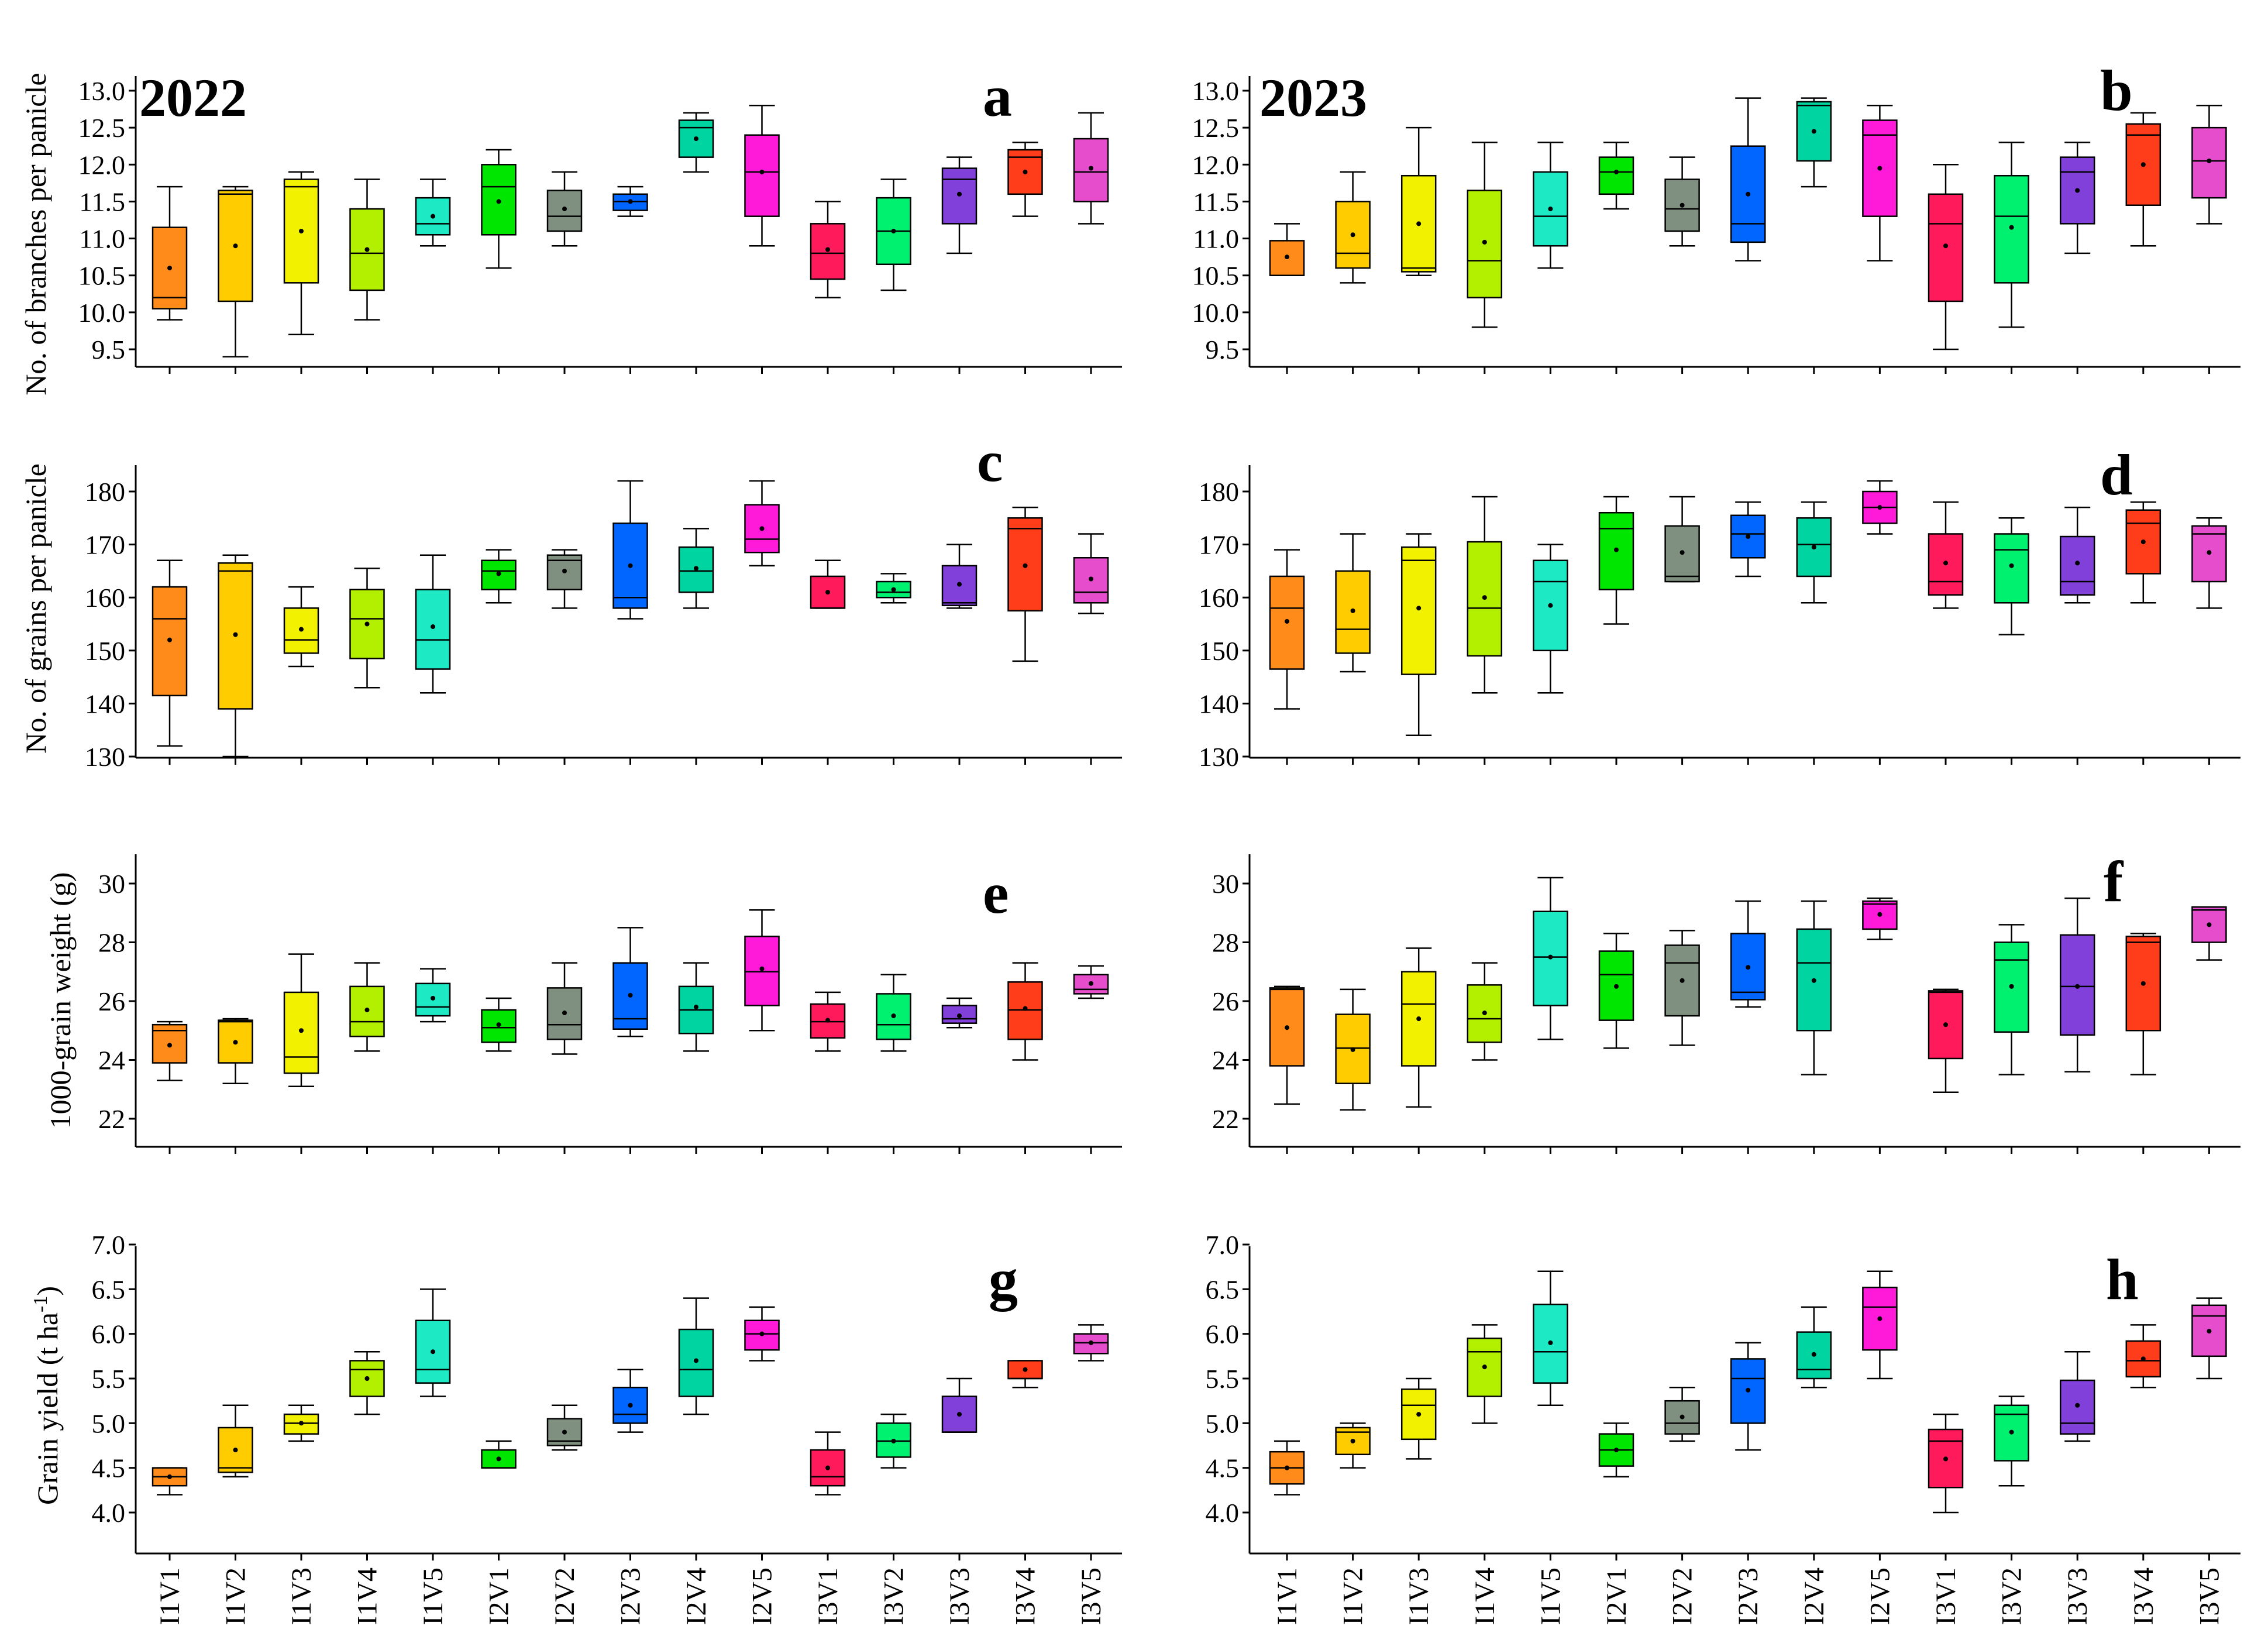 The height and width of the screenshot is (1643, 2268). I want to click on year-label: 2023, so click(1313, 98).